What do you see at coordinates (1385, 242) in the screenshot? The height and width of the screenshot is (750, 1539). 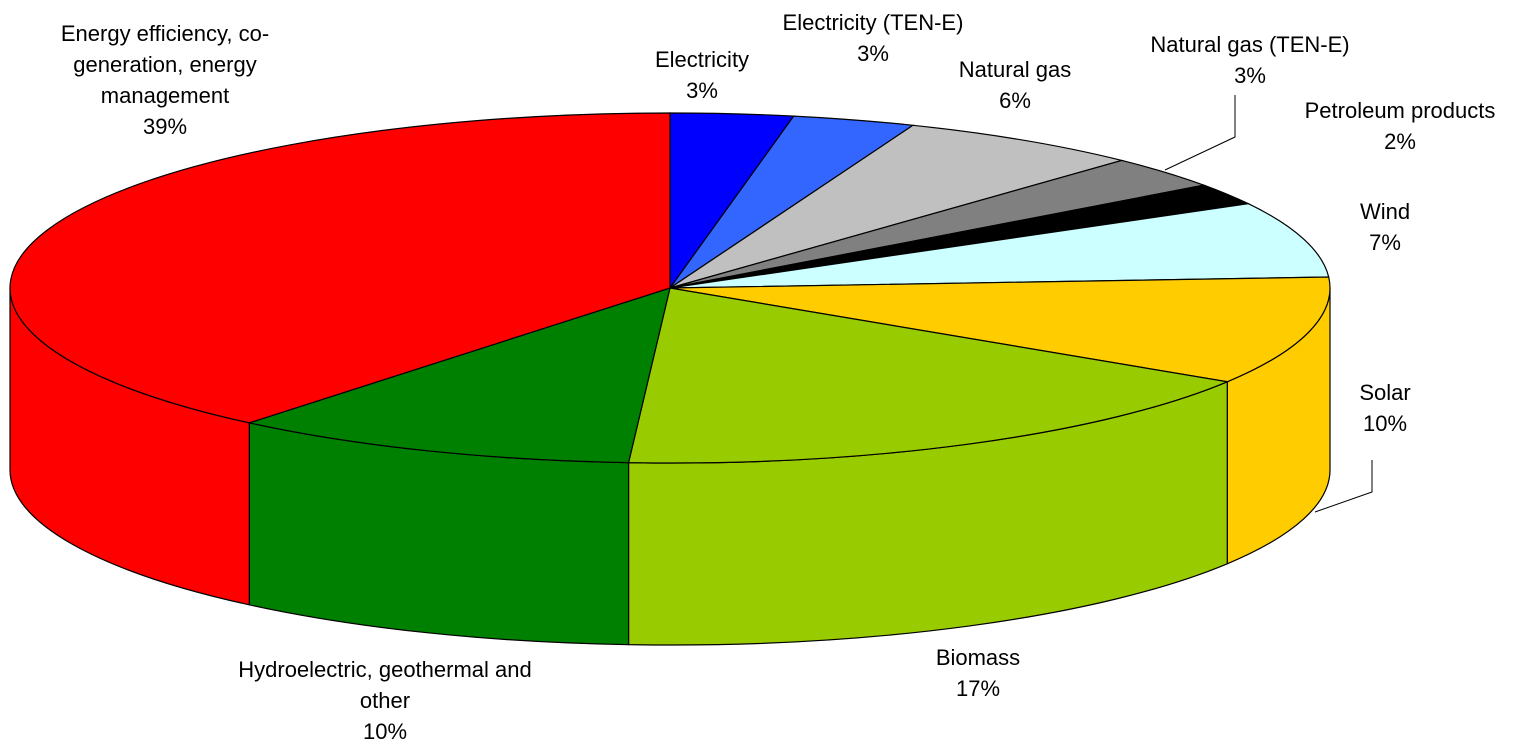 I see `value-label: 7%` at bounding box center [1385, 242].